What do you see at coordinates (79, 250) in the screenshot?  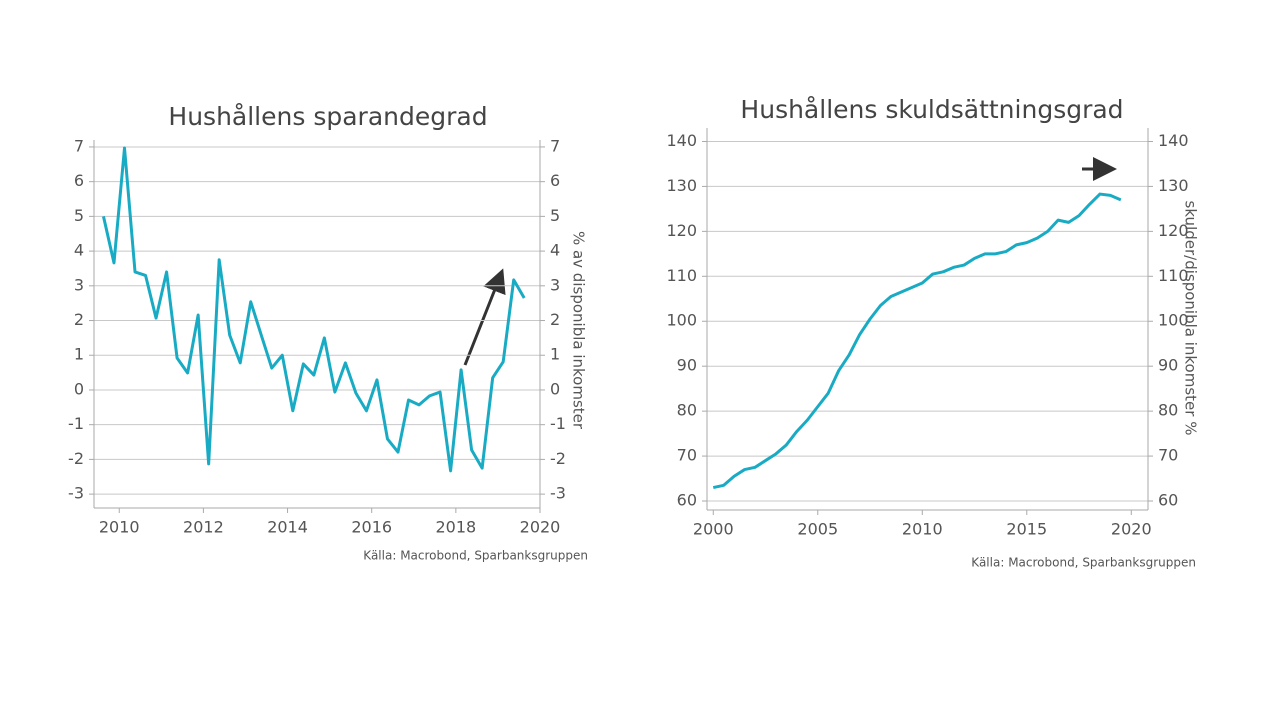 I see `y-tick-label: 4` at bounding box center [79, 250].